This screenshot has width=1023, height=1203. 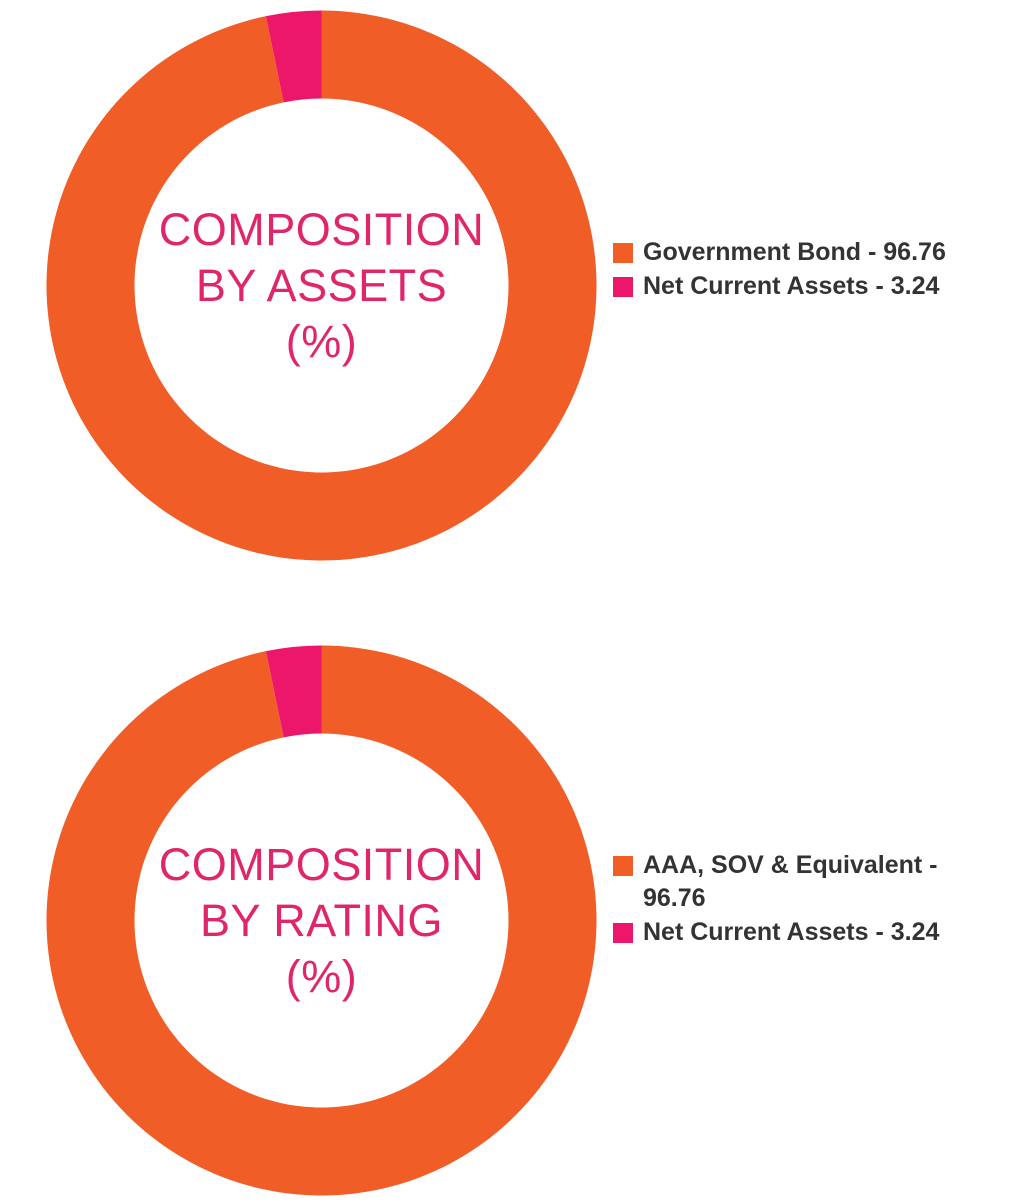 I want to click on rating-center-title-line-2: BY RATING, so click(x=321, y=920).